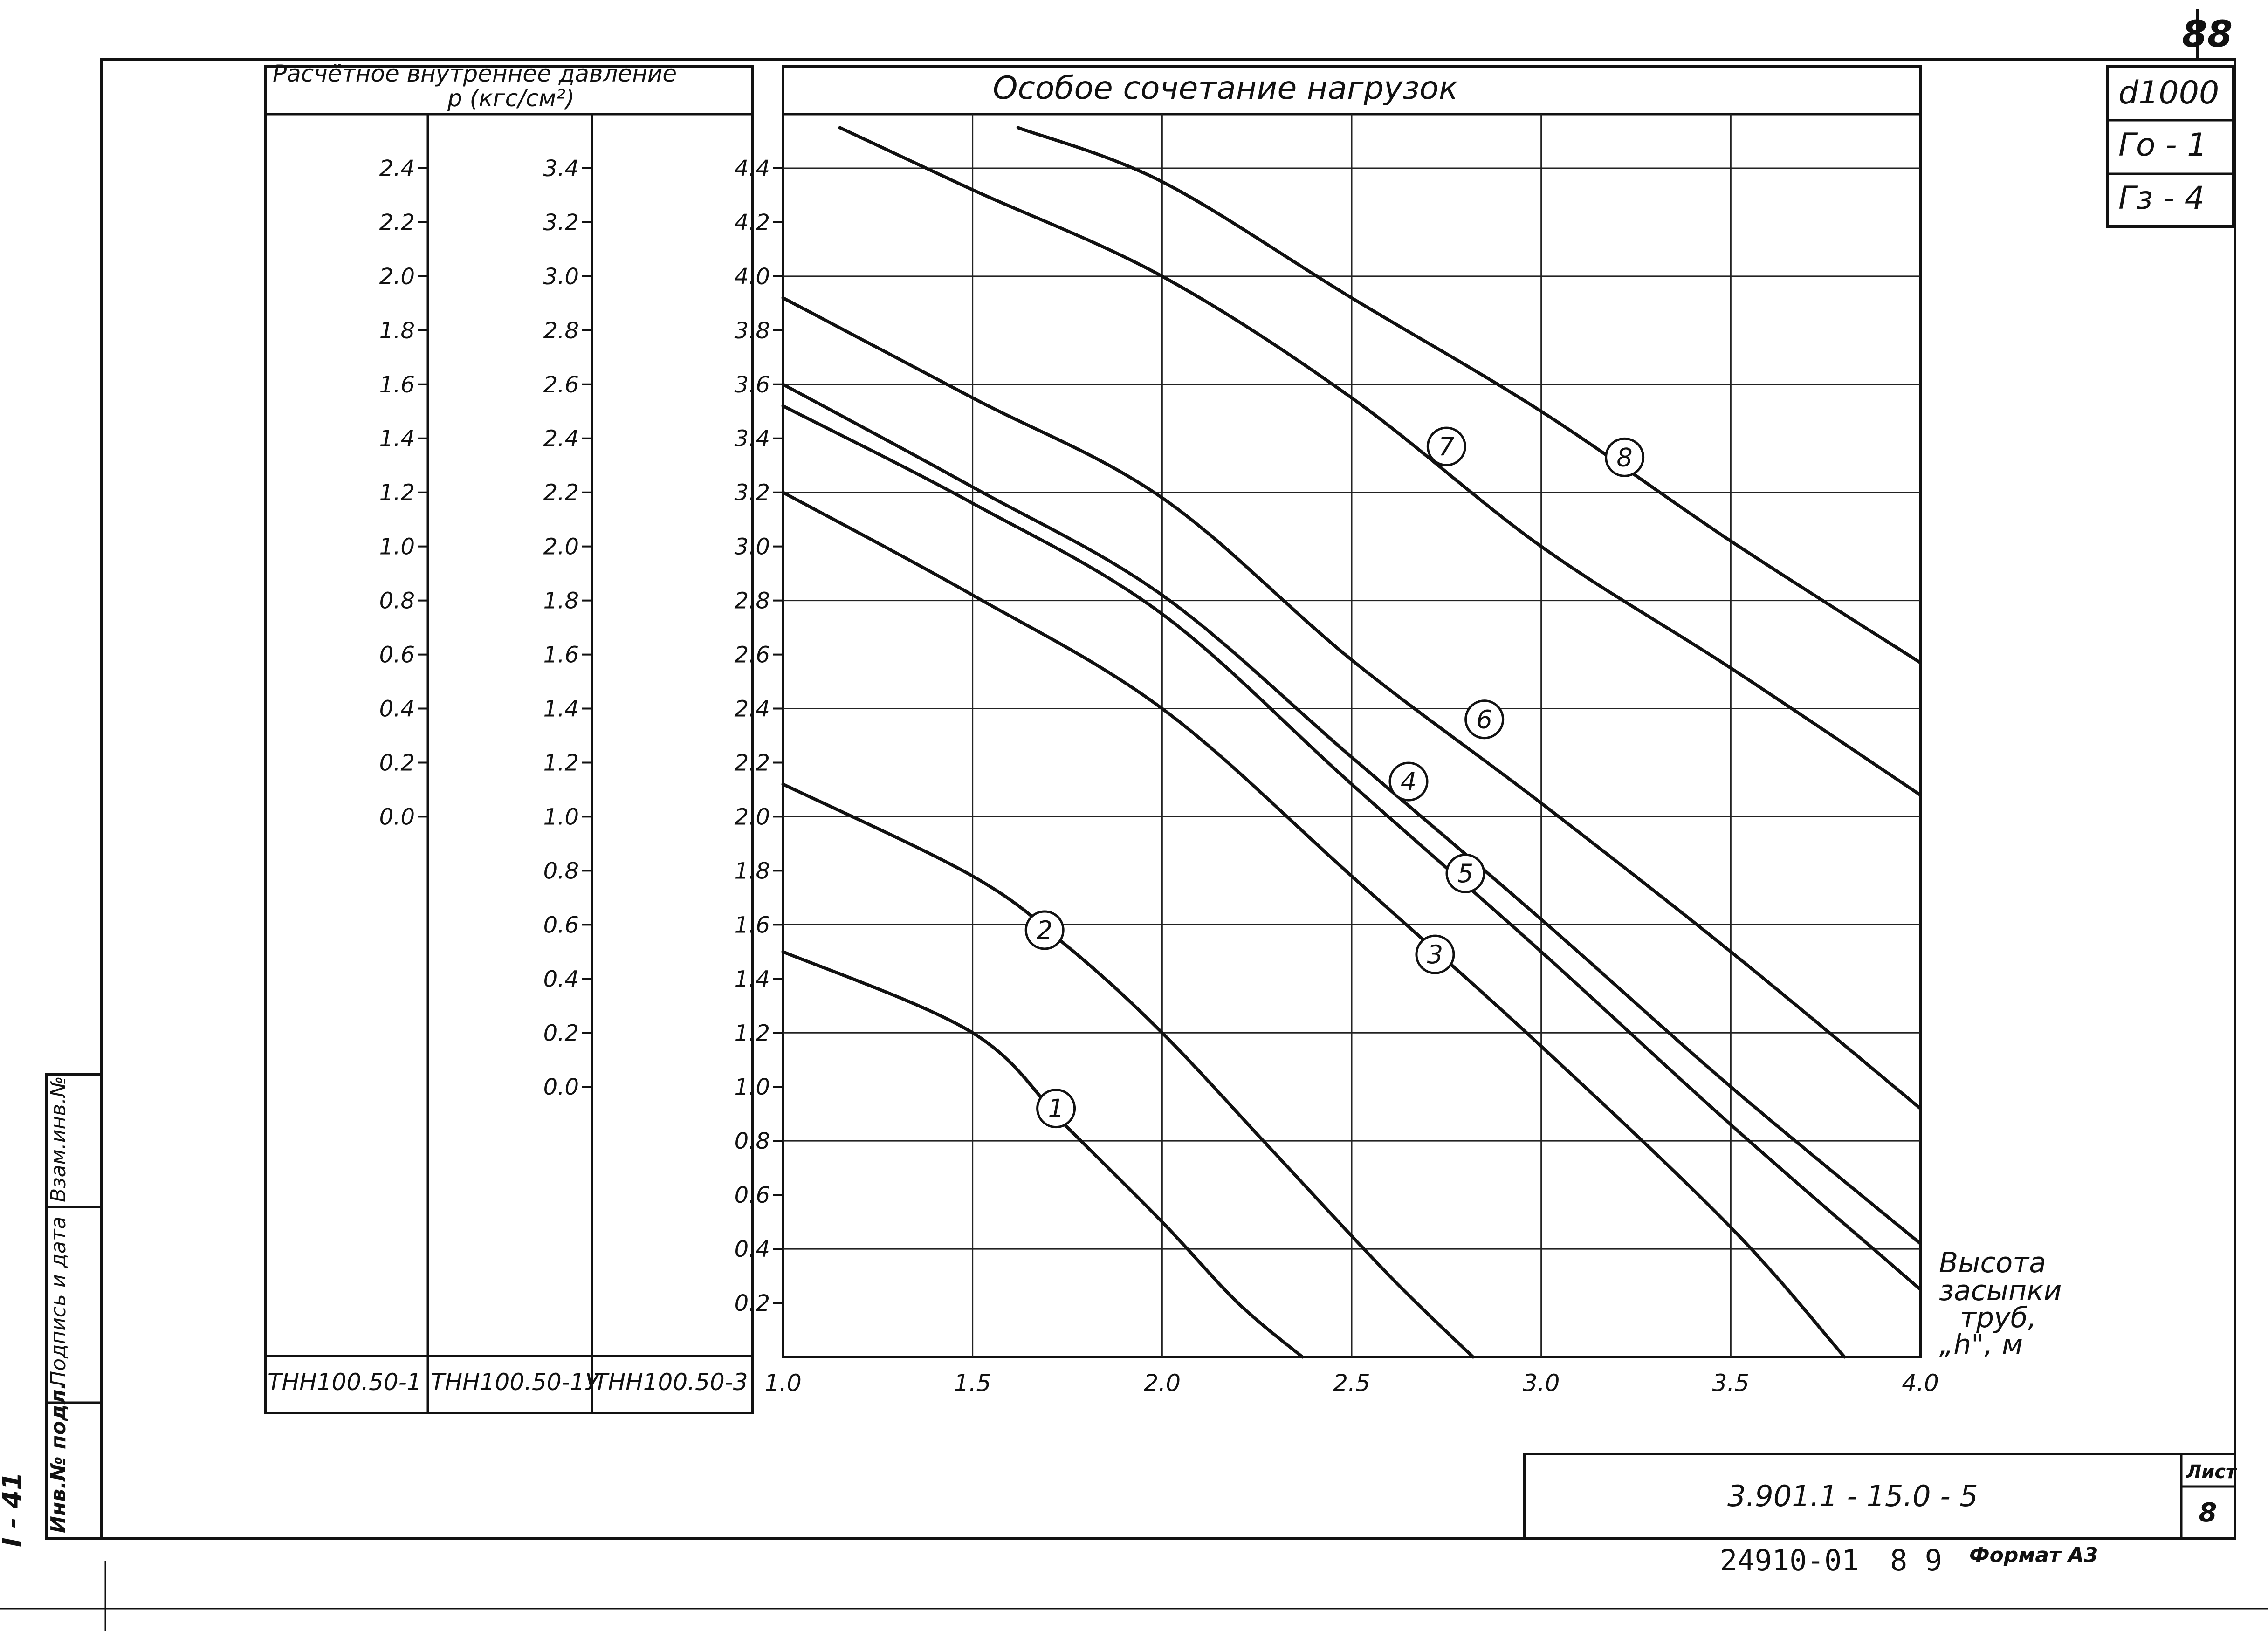 This screenshot has height=1631, width=2268. What do you see at coordinates (1916, 1560) in the screenshot?
I see `bottom-number: 8 9` at bounding box center [1916, 1560].